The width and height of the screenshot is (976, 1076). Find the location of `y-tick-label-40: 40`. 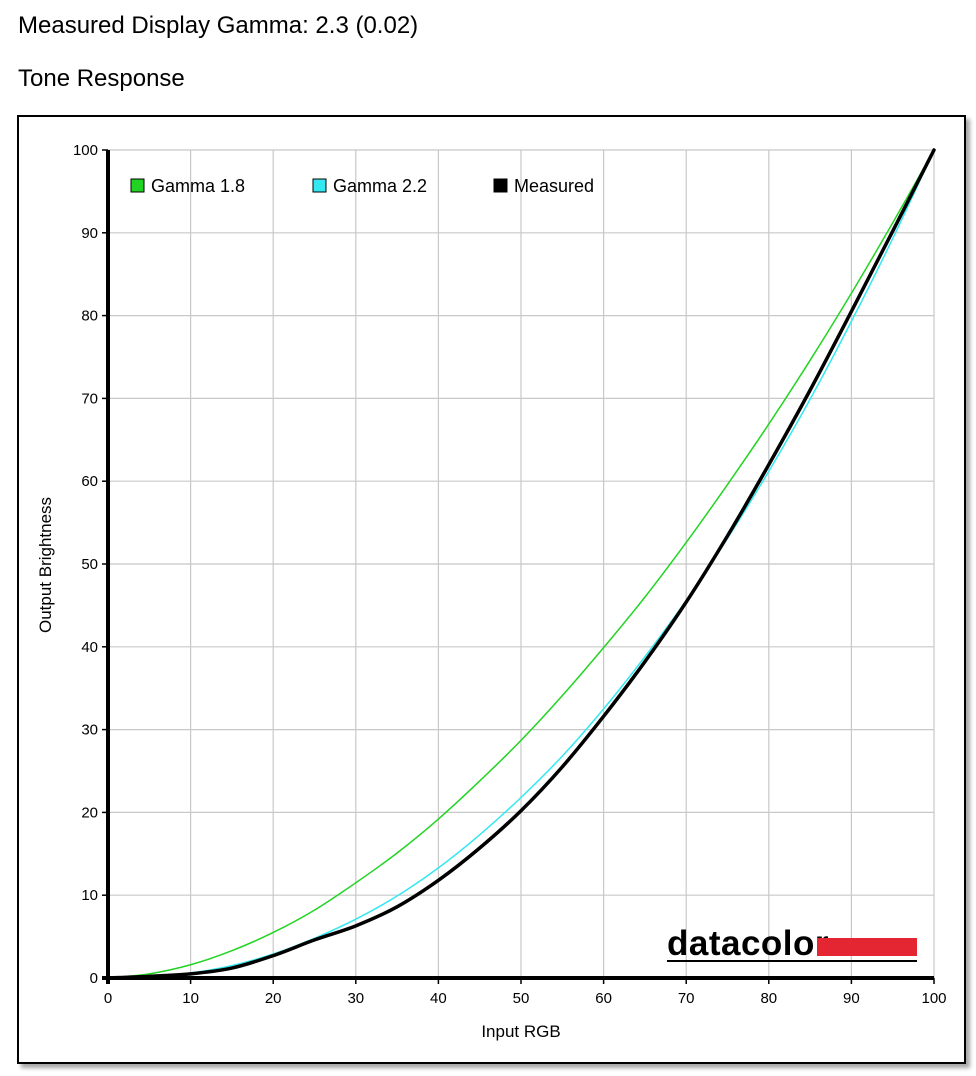

y-tick-label-40: 40 is located at coordinates (89, 647).